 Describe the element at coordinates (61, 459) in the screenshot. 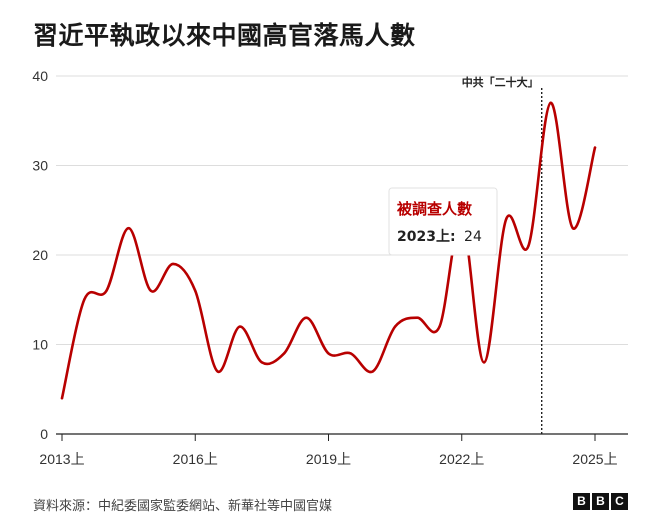

I see `x-tick-label-0: 2013上` at that location.